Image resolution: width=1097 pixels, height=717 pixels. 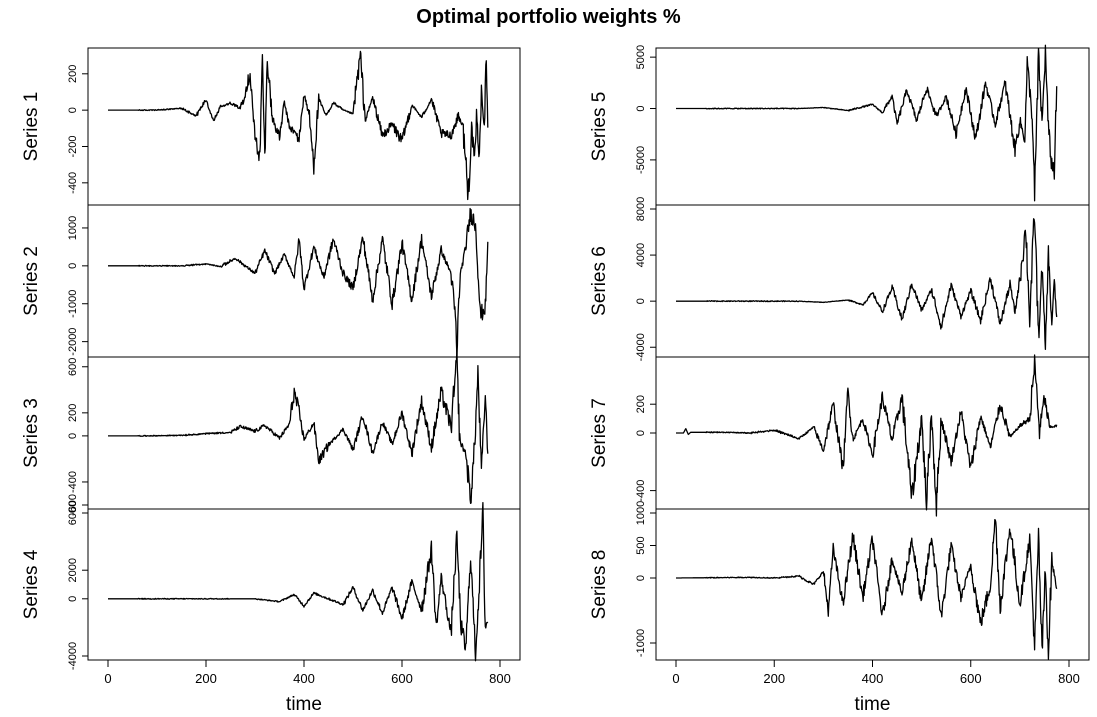 I want to click on y-tick-label: 500, so click(x=641, y=545).